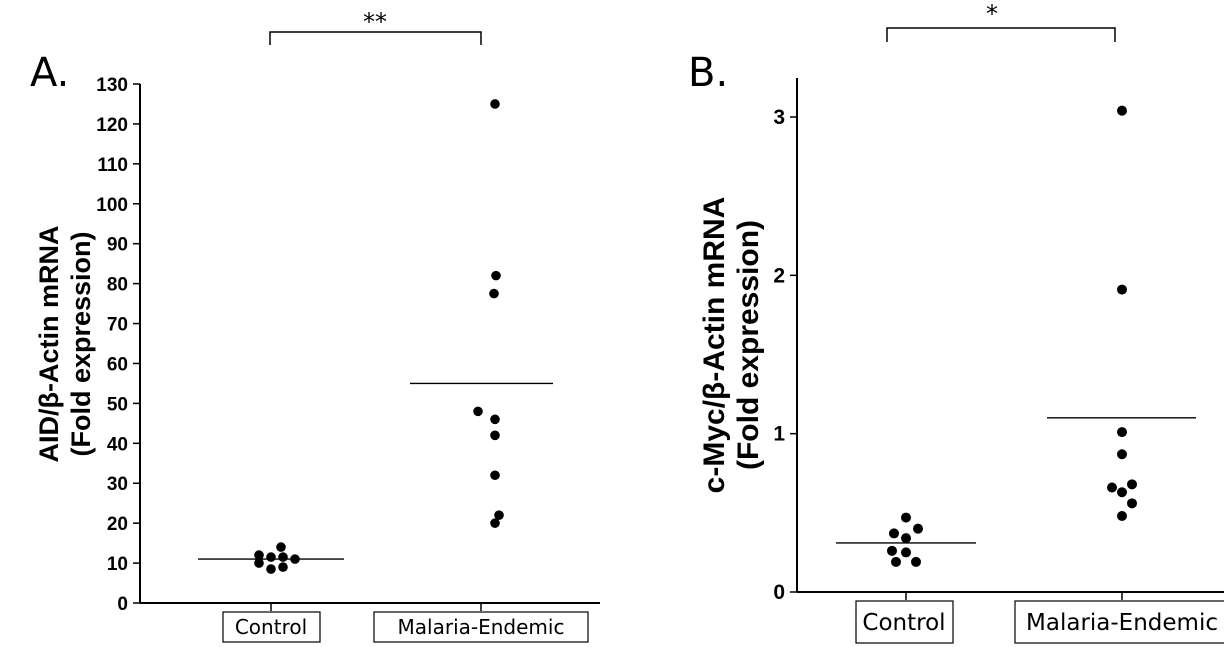  What do you see at coordinates (49, 344) in the screenshot?
I see `panel-a-ylabel-line1: AID/β-Actin mRNA` at bounding box center [49, 344].